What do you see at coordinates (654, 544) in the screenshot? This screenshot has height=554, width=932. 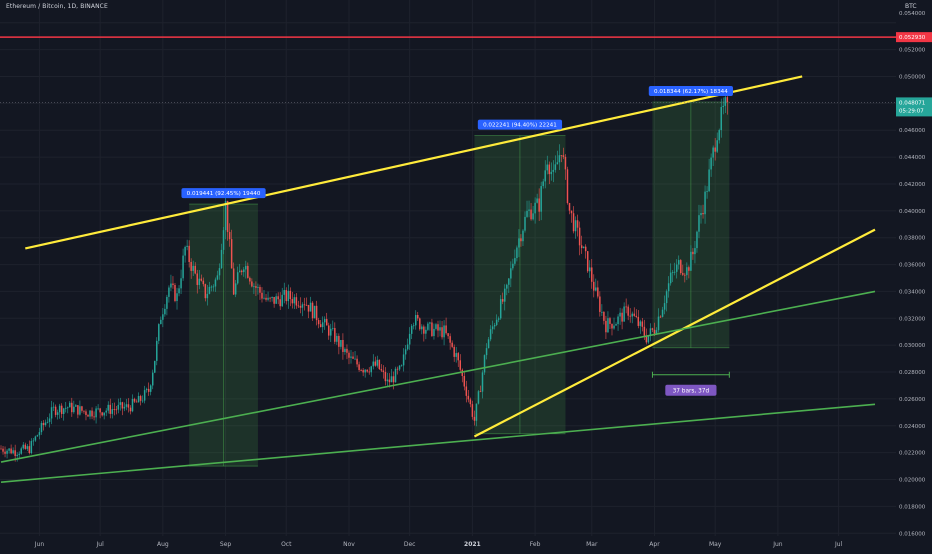 I see `x-tick-label: Apr` at bounding box center [654, 544].